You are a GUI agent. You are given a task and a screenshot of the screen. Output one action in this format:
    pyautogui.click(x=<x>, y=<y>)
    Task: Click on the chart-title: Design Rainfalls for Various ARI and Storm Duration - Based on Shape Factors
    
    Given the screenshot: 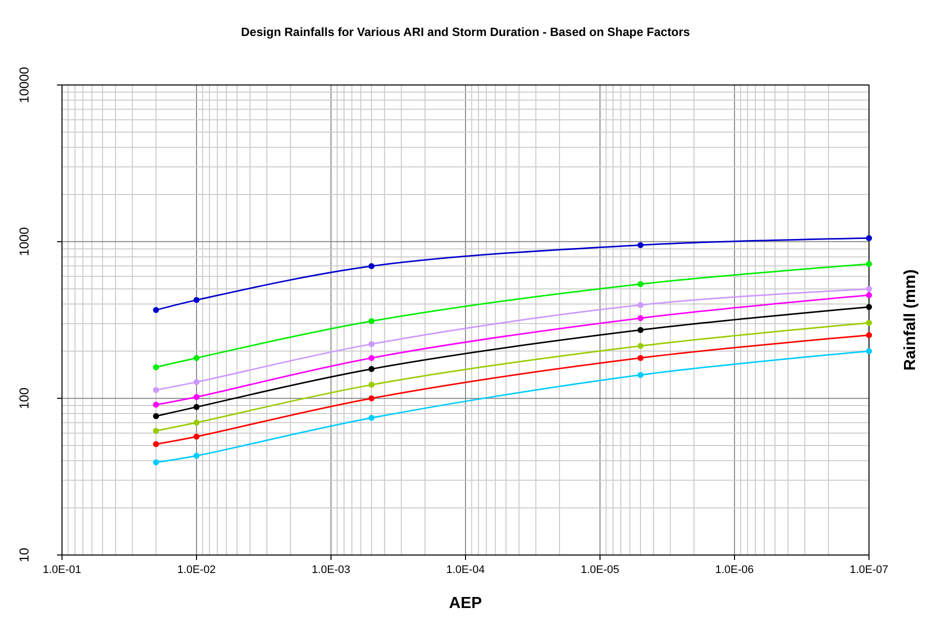 What is the action you would take?
    pyautogui.click(x=465, y=32)
    